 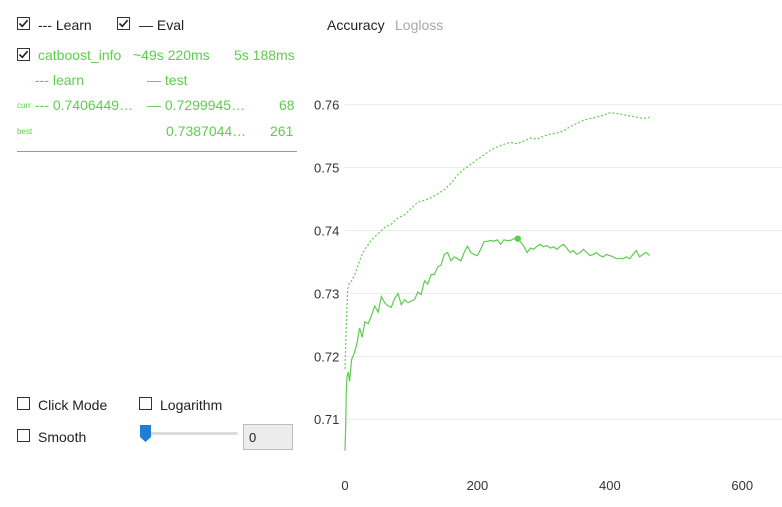 What do you see at coordinates (282, 131) in the screenshot?
I see `best-iteration: 261` at bounding box center [282, 131].